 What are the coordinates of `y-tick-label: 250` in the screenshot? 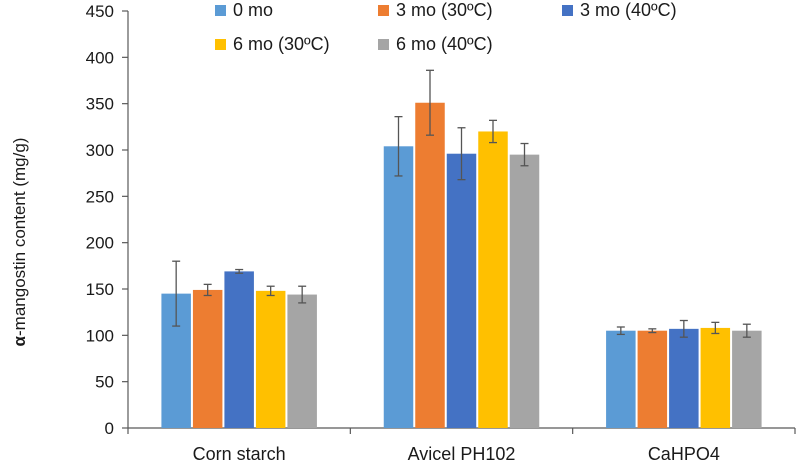 It's located at (100, 196).